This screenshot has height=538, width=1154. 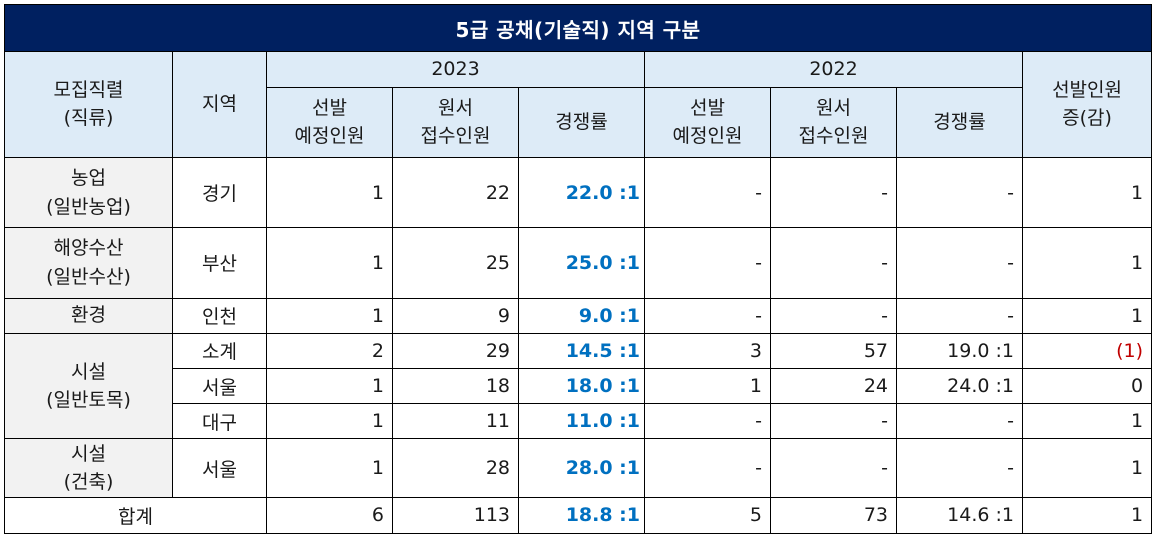 What do you see at coordinates (833, 122) in the screenshot?
I see `header-applicants-2022: 원서 접수인원` at bounding box center [833, 122].